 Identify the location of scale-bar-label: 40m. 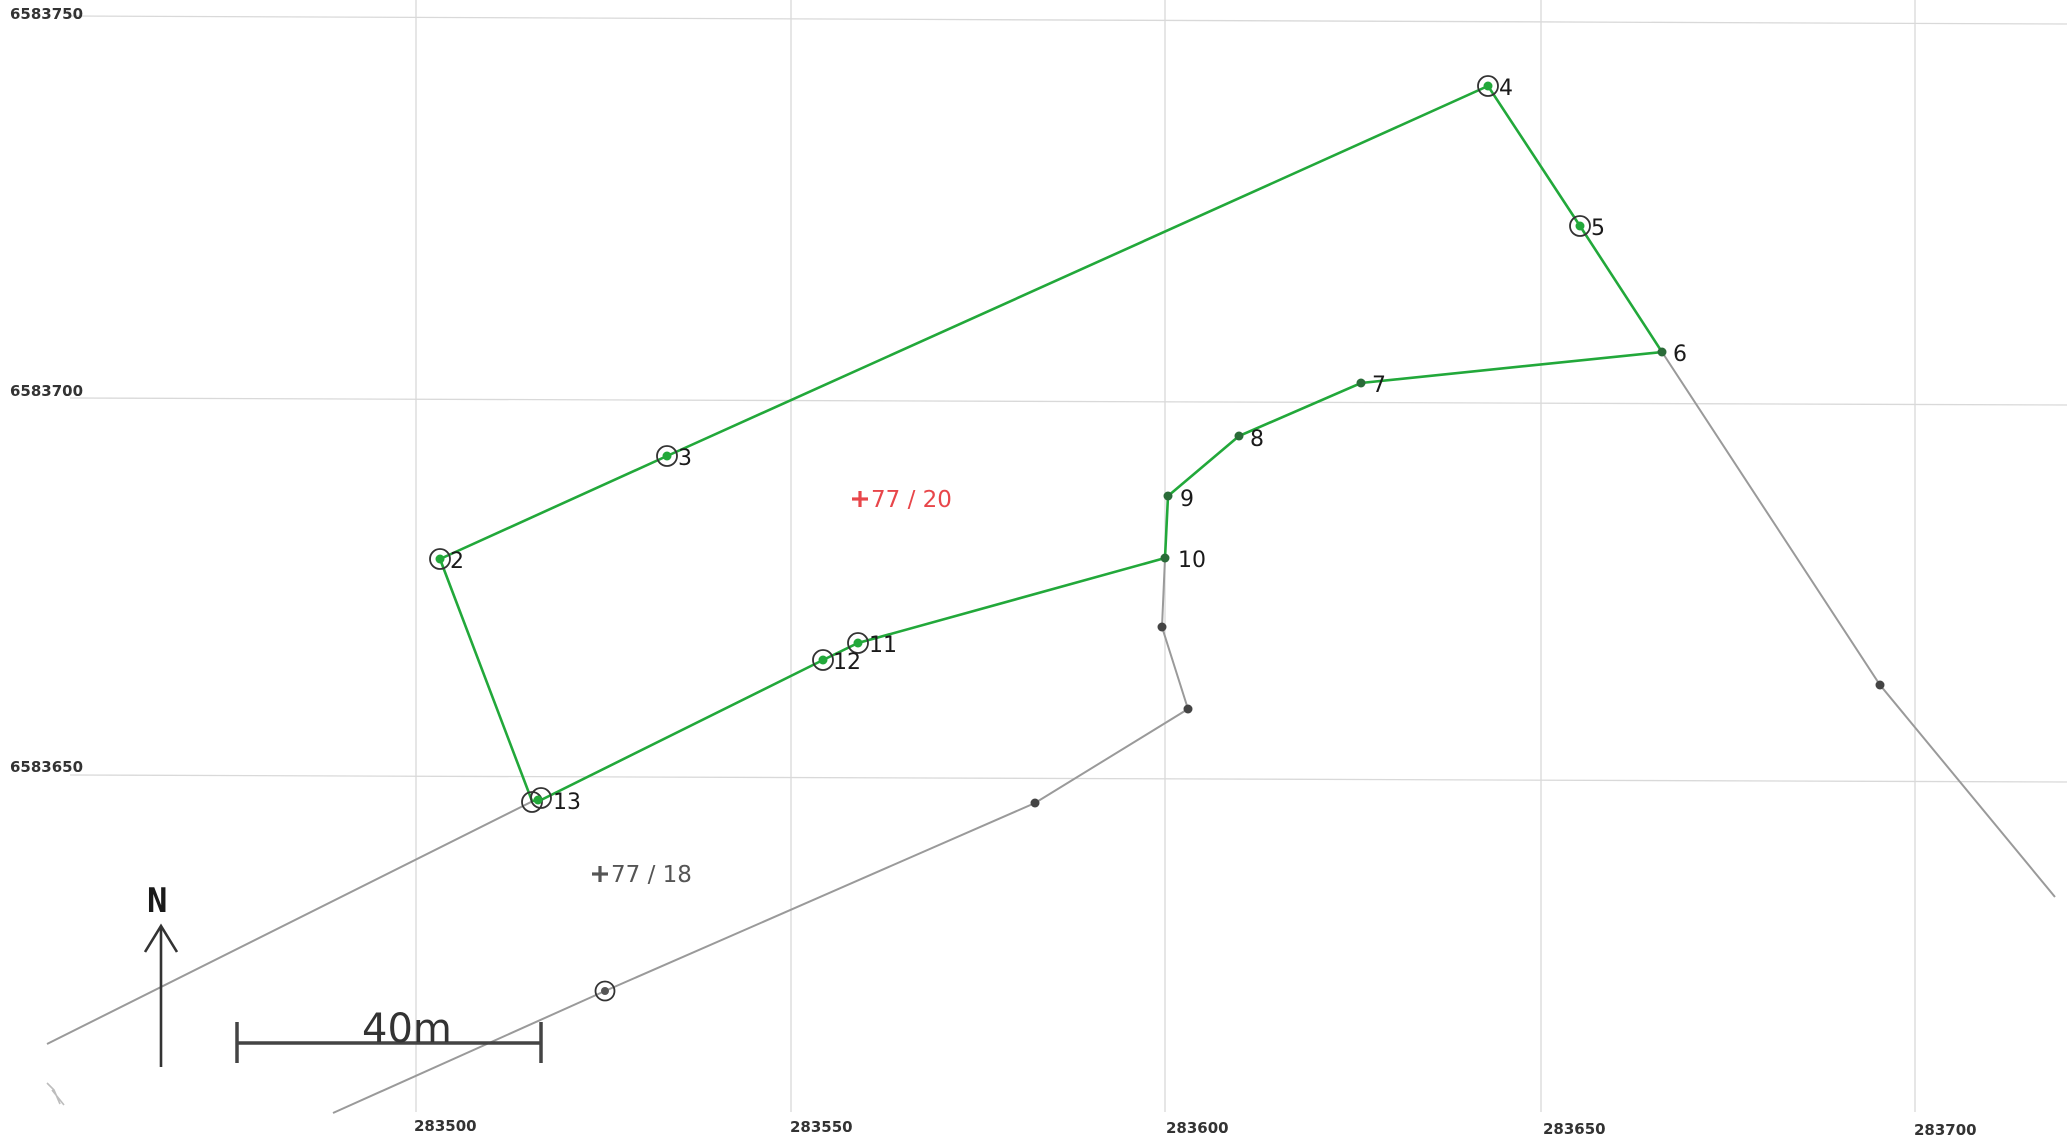
(407, 1029).